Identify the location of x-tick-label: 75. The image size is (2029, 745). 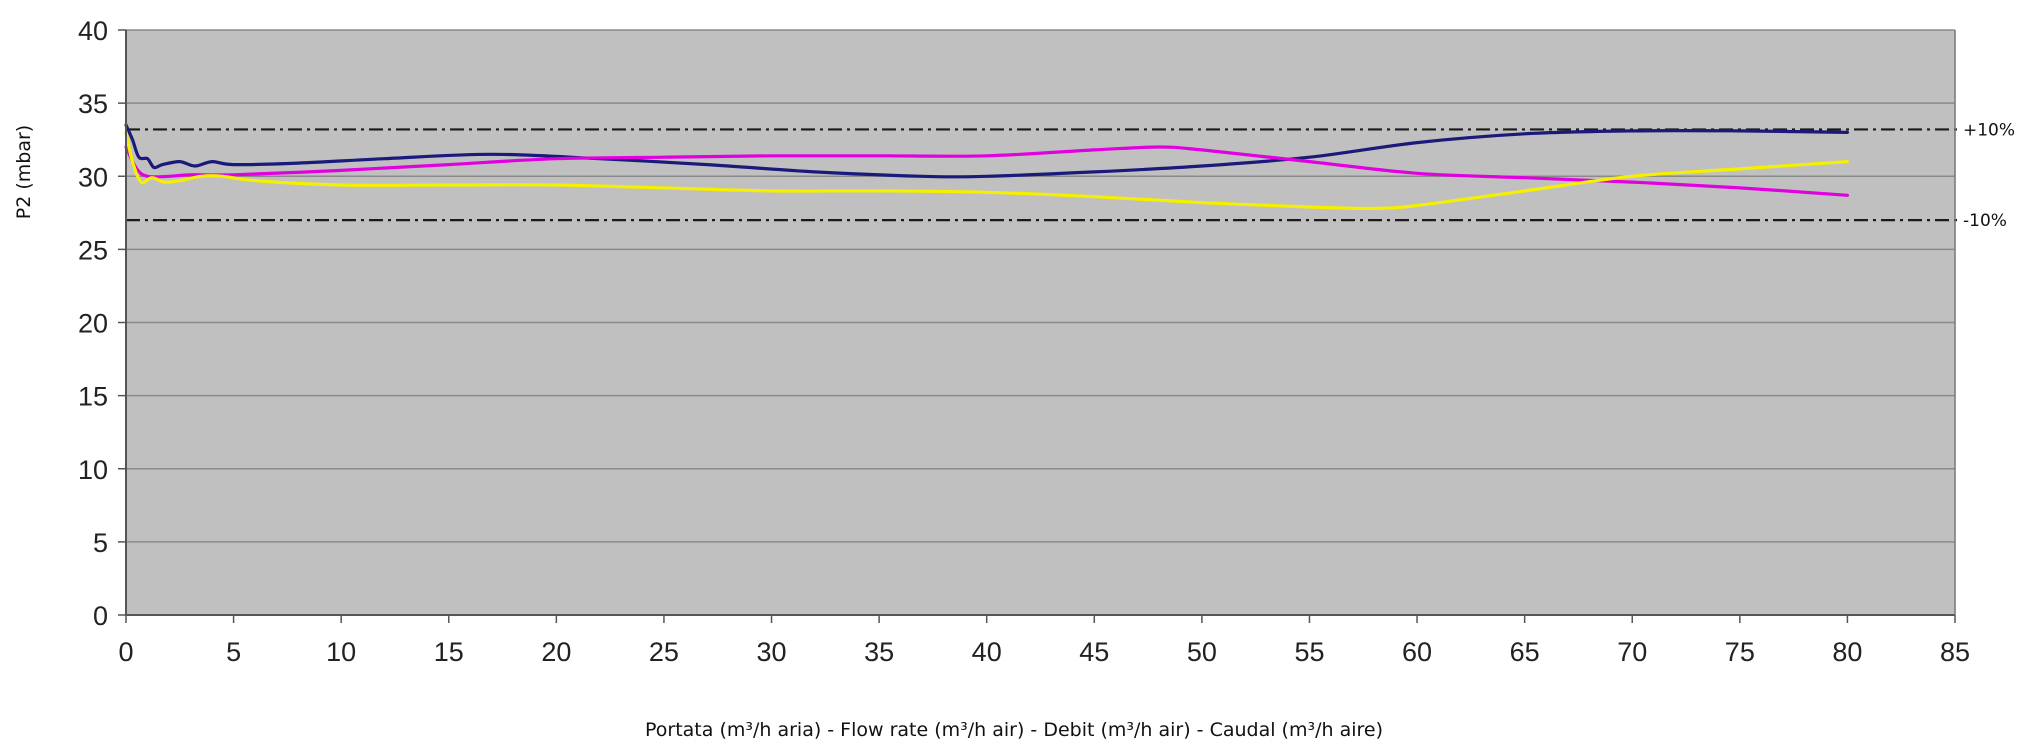
(1740, 652).